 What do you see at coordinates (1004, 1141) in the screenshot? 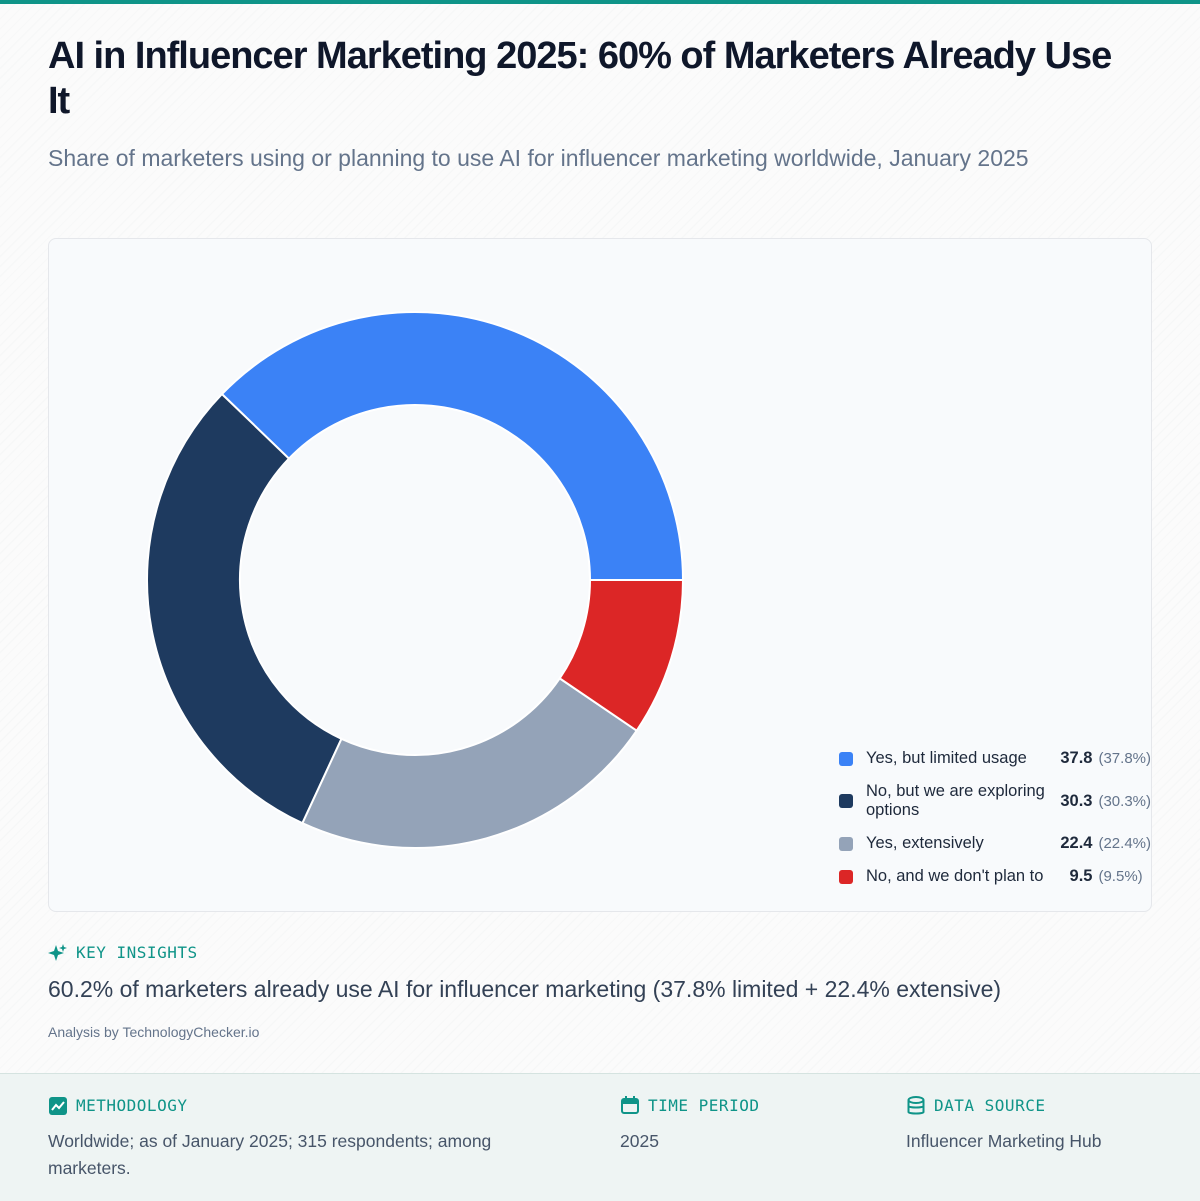
I see `data-source-text: Influencer Marketing Hub` at bounding box center [1004, 1141].